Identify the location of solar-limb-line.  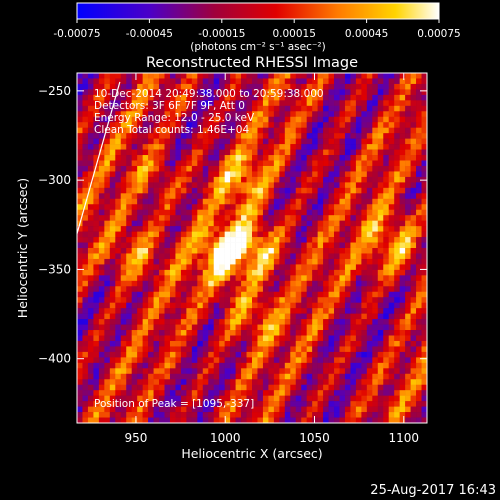
(98, 157).